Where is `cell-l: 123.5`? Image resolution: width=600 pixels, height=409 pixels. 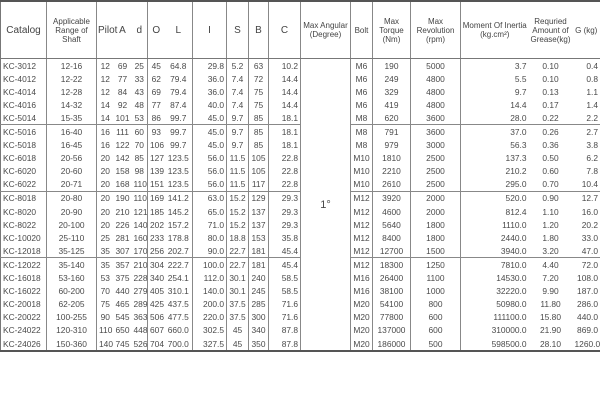
cell-l: 123.5 is located at coordinates (178, 184).